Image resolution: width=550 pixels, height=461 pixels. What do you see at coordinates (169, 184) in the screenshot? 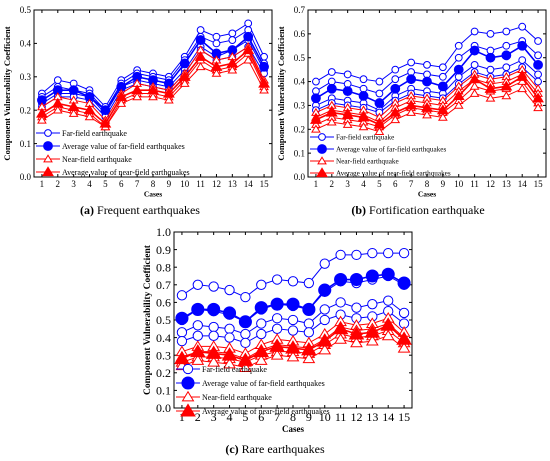
I see `x-tick-label: 9` at bounding box center [169, 184].